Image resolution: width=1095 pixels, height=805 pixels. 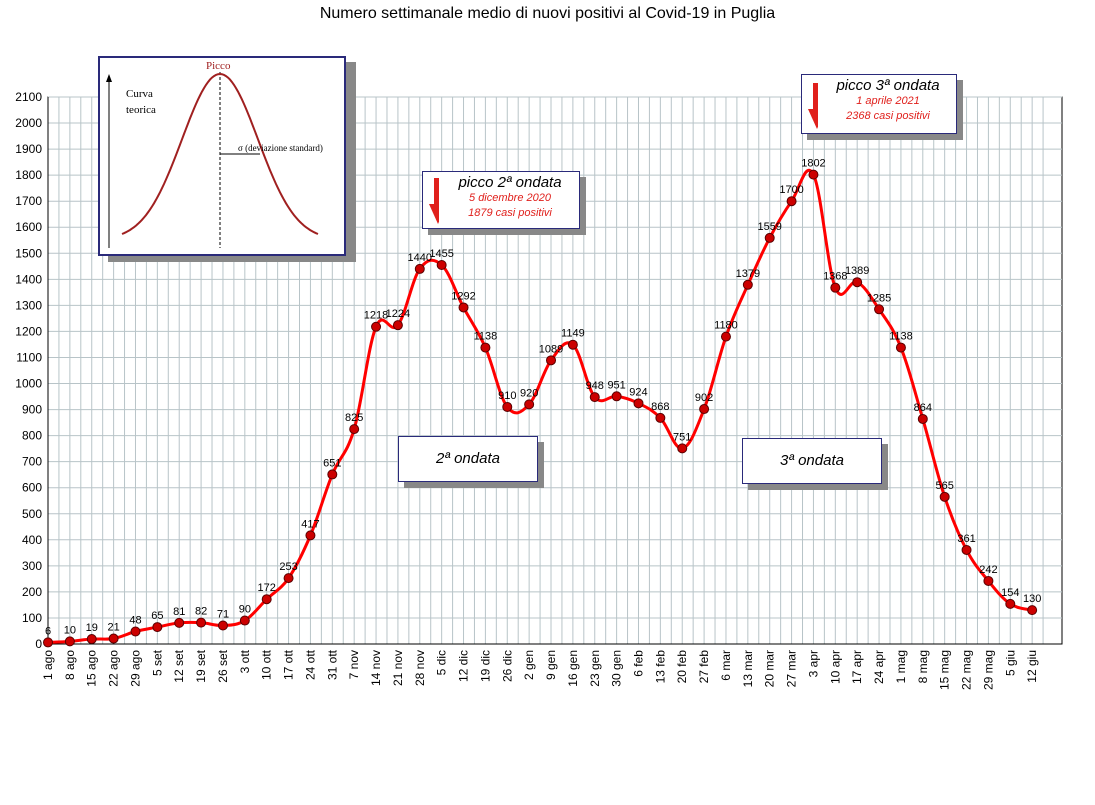 What do you see at coordinates (923, 408) in the screenshot?
I see `data-label: 864` at bounding box center [923, 408].